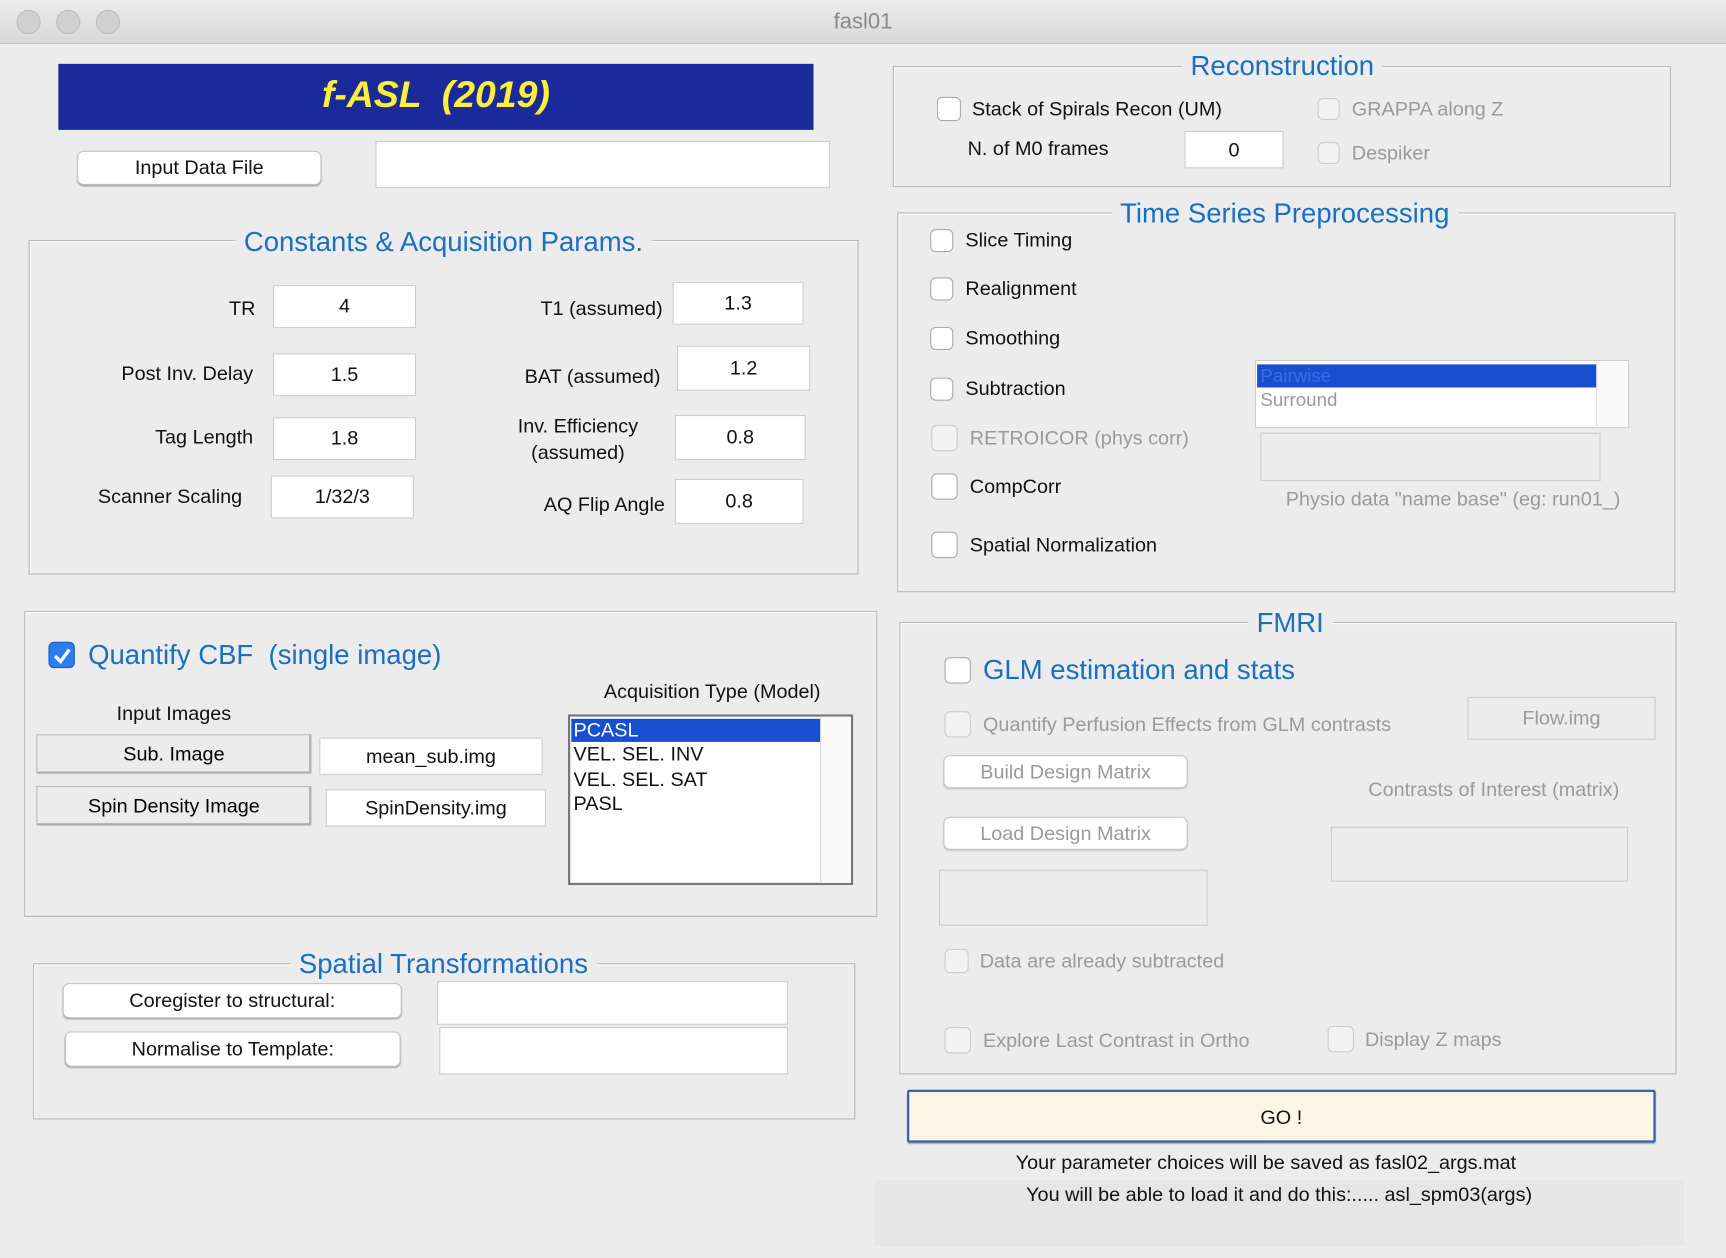 The height and width of the screenshot is (1258, 1726). Describe the element at coordinates (174, 713) in the screenshot. I see `input-images-label: Input Images` at that location.